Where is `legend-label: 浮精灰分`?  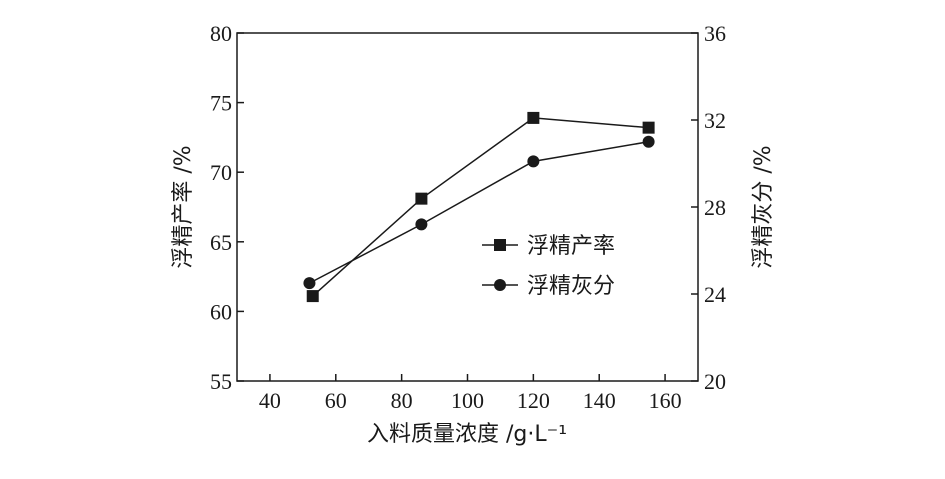 legend-label: 浮精灰分 is located at coordinates (571, 286).